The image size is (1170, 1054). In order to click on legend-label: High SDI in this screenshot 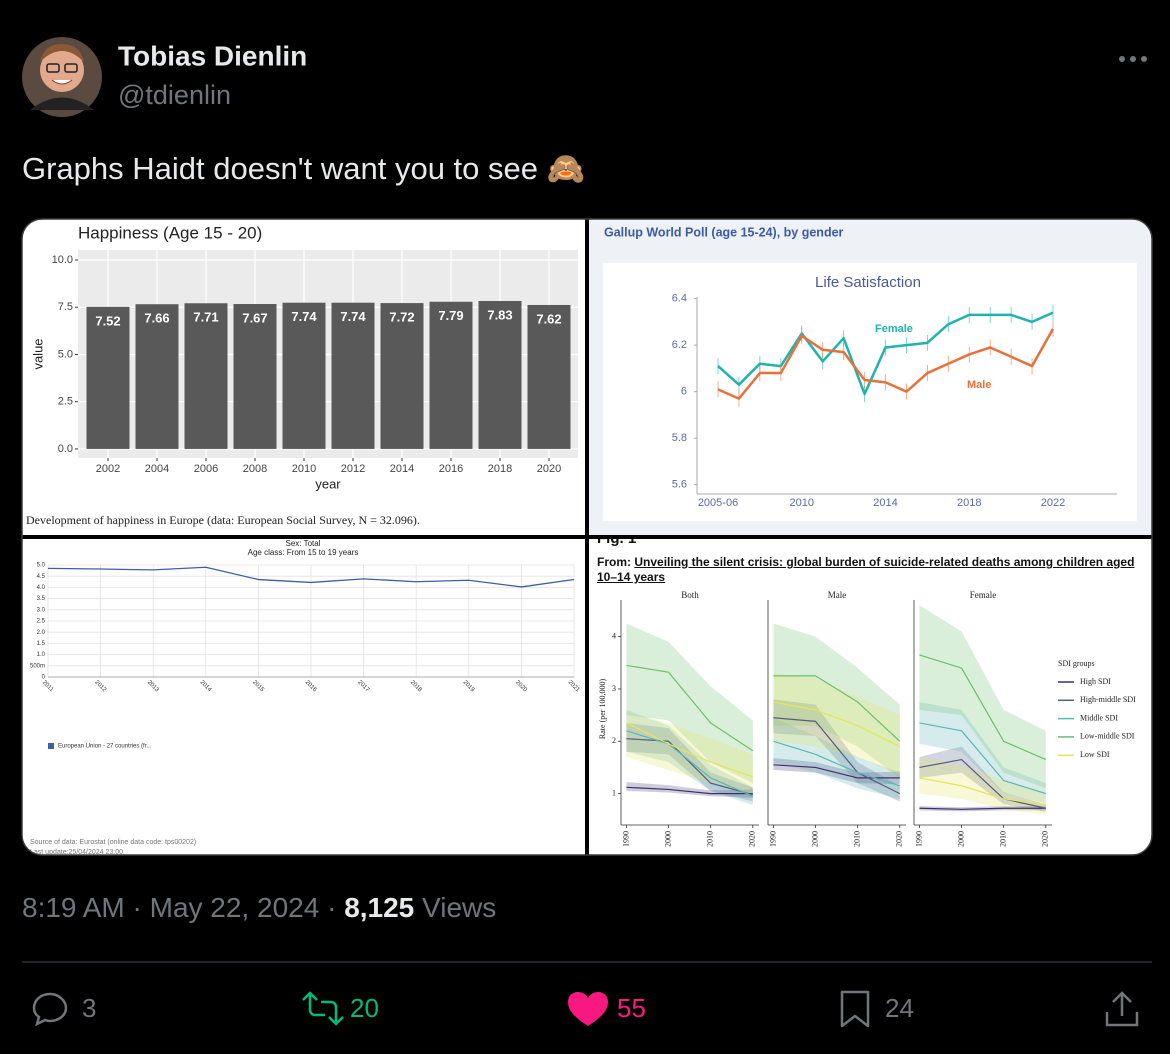, I will do `click(1095, 681)`.